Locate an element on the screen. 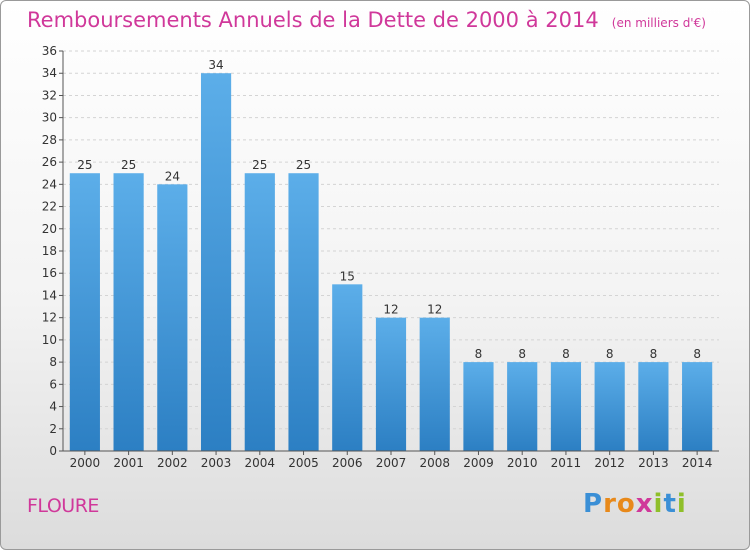 The image size is (750, 550). x-tick-label: 2004 is located at coordinates (260, 463).